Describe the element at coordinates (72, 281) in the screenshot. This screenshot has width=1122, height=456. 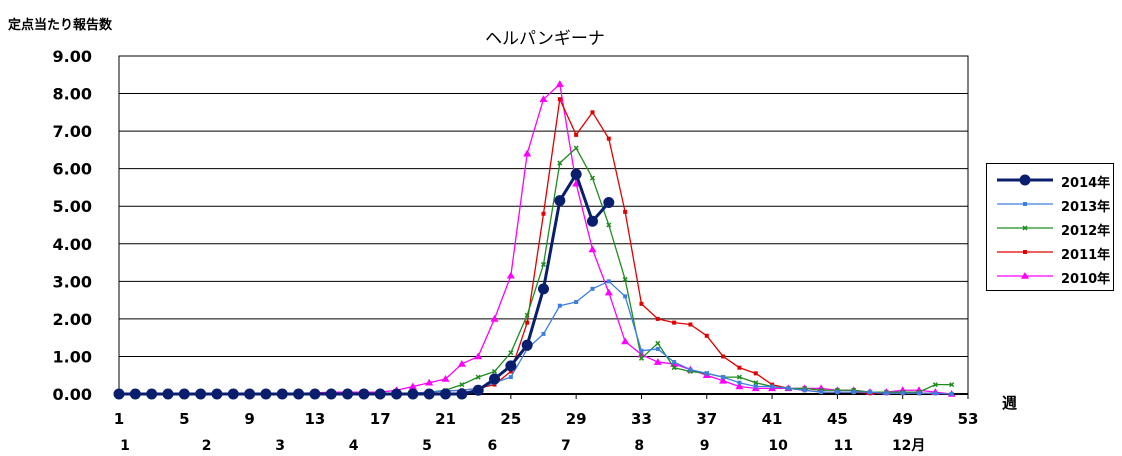
I see `y-tick-label: 3.00` at that location.